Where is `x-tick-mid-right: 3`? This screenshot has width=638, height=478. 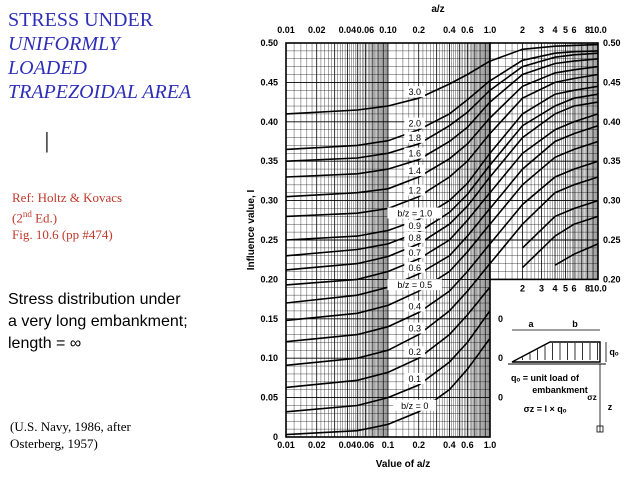
x-tick-mid-right: 3 is located at coordinates (541, 288).